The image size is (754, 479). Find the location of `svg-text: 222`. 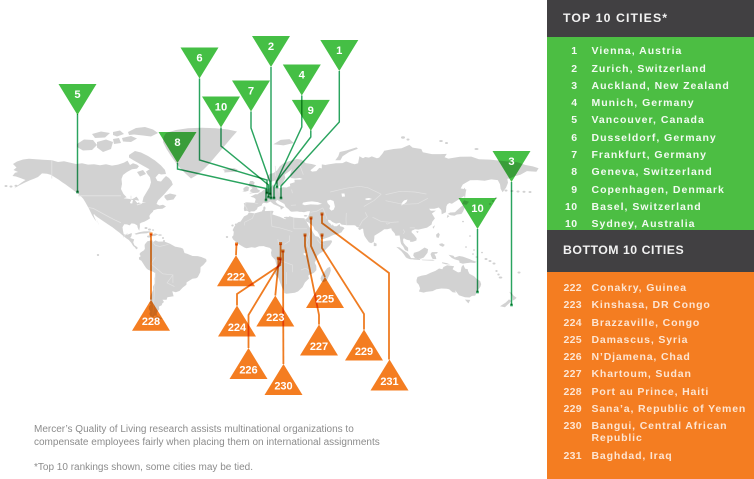

svg-text: 222 is located at coordinates (236, 278).